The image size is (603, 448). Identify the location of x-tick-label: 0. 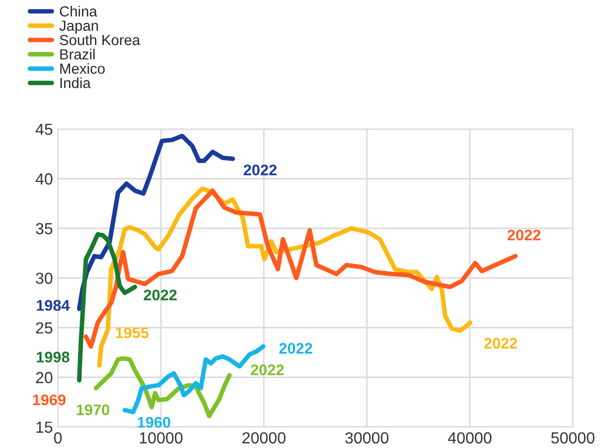
(58, 438).